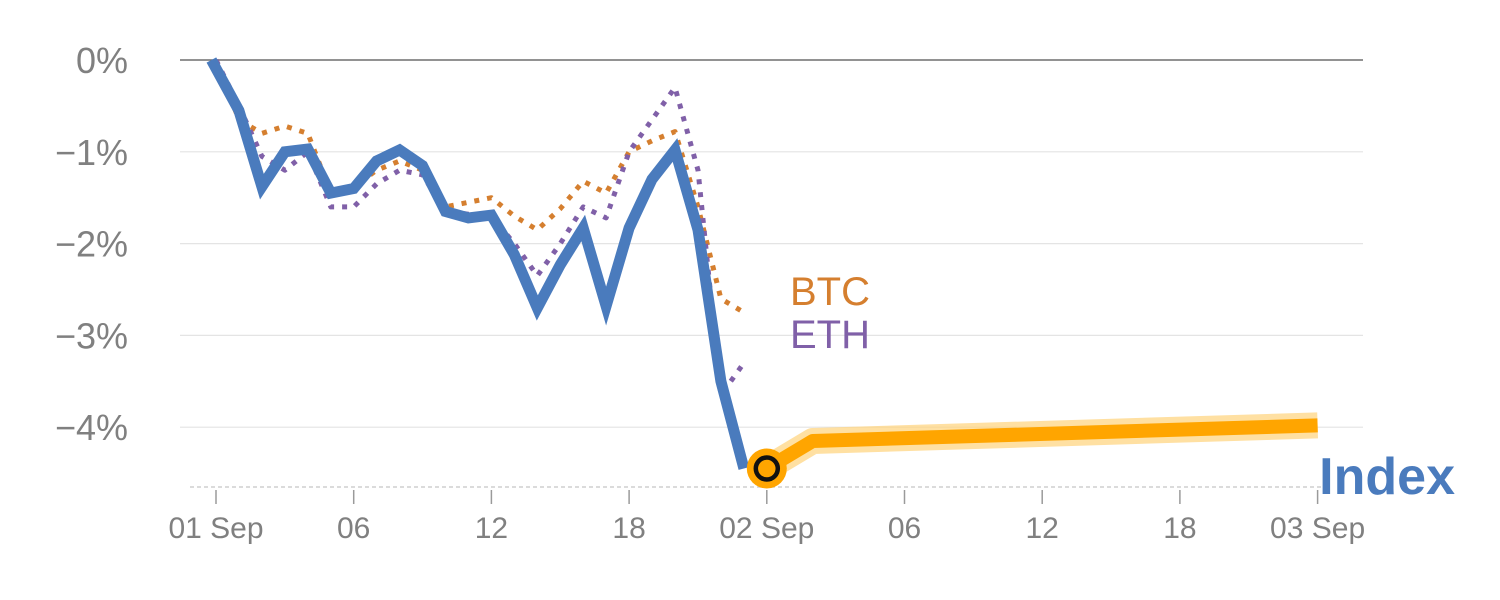  Describe the element at coordinates (766, 528) in the screenshot. I see `x-tick-label: 02 Sep` at that location.